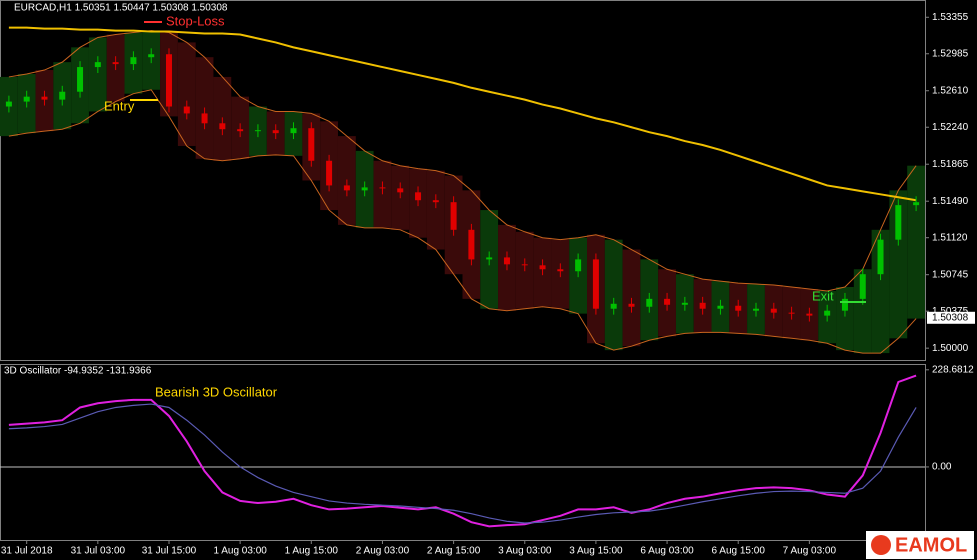  I want to click on annotation: Exit, so click(823, 295).